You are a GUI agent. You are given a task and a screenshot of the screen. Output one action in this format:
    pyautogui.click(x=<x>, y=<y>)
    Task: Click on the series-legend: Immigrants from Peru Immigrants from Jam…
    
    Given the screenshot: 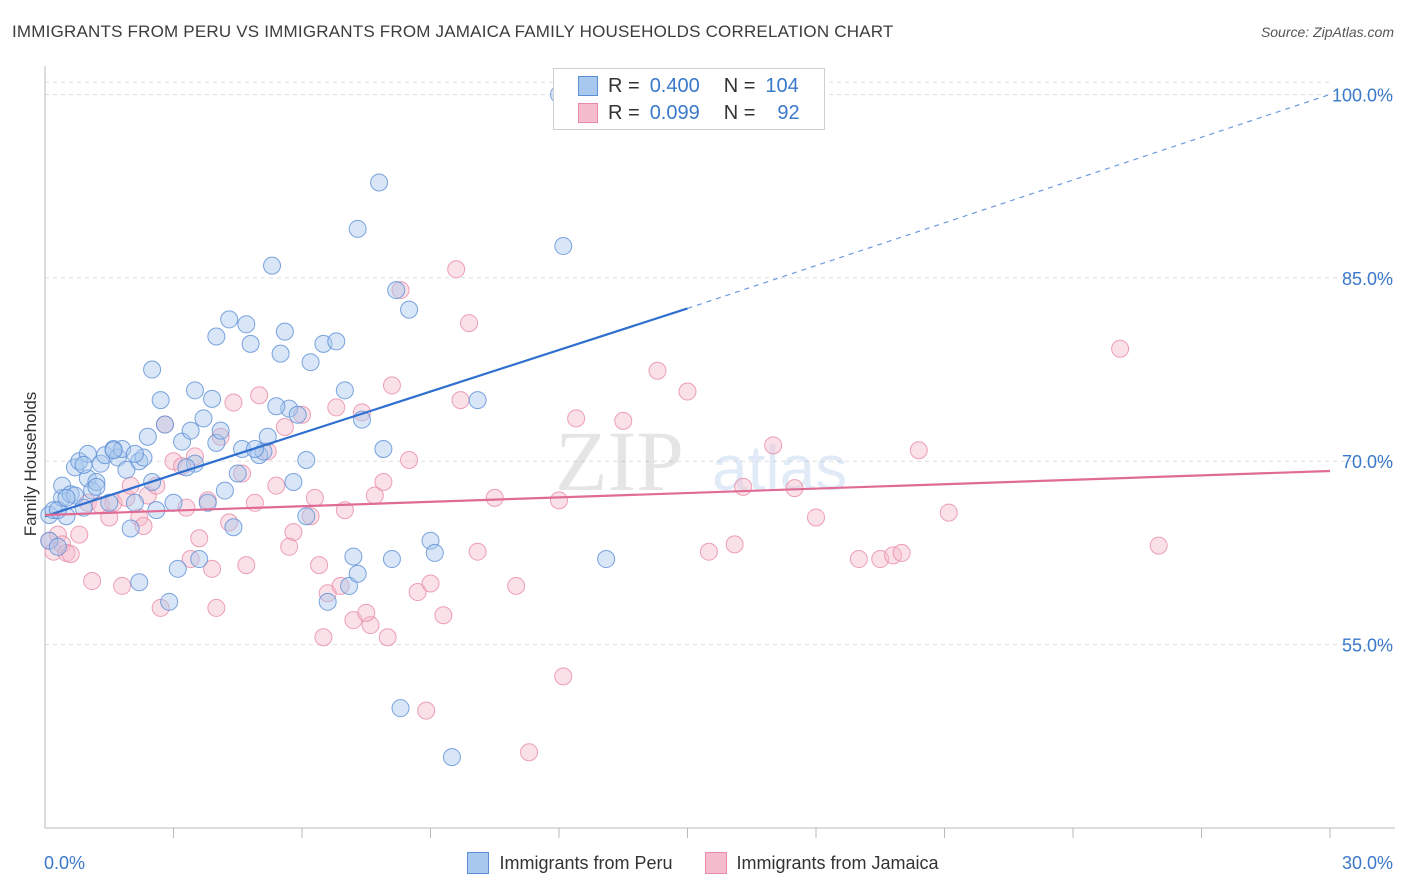 What is the action you would take?
    pyautogui.click(x=703, y=863)
    